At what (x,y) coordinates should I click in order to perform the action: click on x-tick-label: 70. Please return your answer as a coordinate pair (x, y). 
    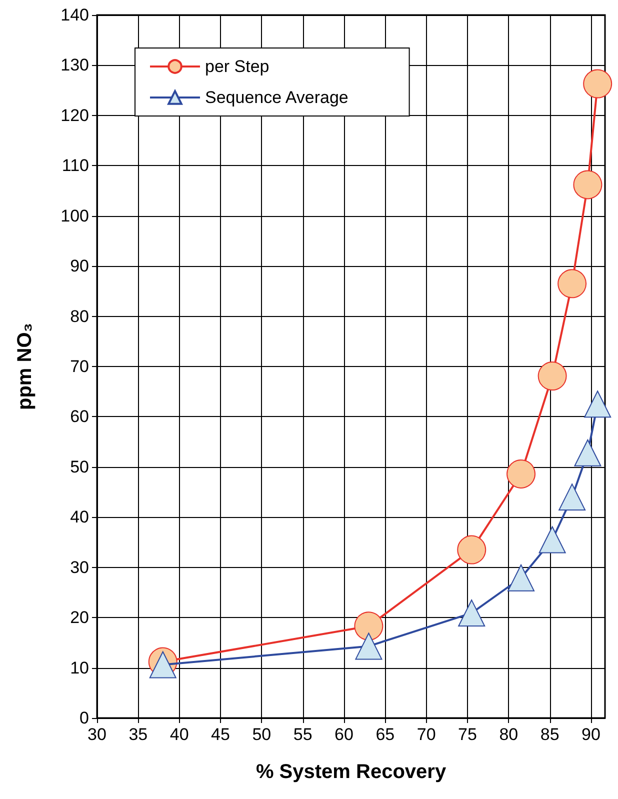
    Looking at the image, I should click on (426, 734).